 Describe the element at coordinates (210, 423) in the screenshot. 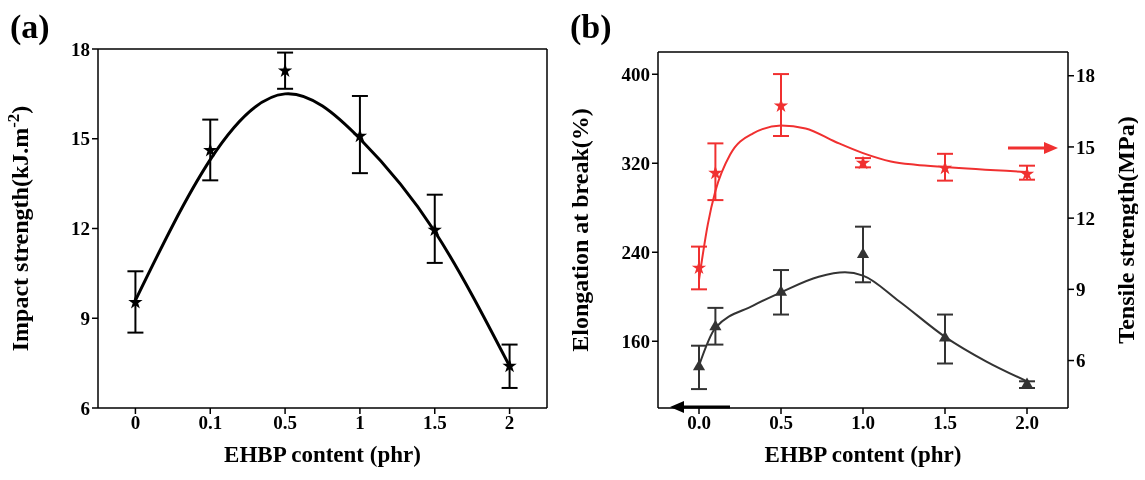

I see `x-tick-label: 0.1` at that location.